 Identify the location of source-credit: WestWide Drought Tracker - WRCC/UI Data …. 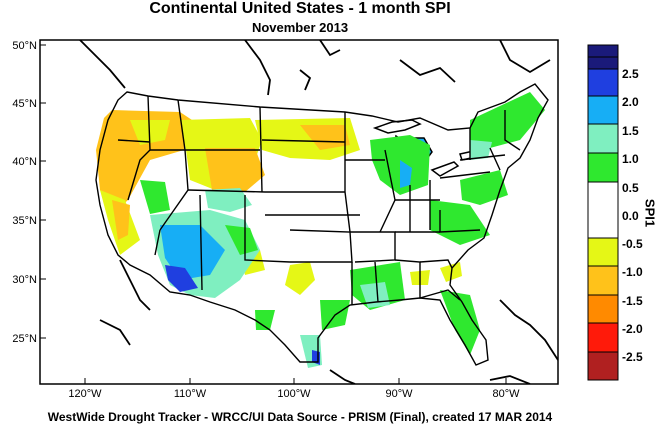
(300, 417).